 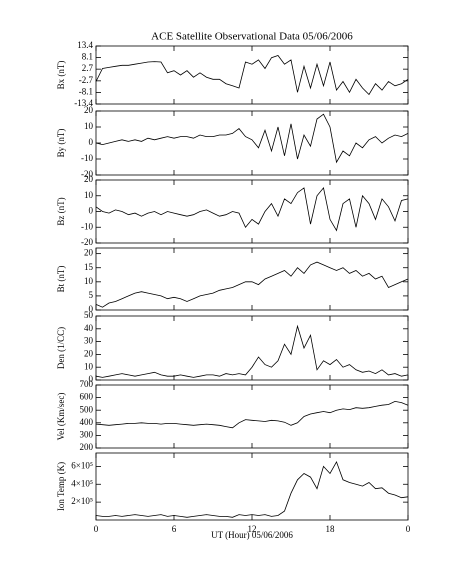 What do you see at coordinates (89, 267) in the screenshot?
I see `y-tick-label: 15` at bounding box center [89, 267].